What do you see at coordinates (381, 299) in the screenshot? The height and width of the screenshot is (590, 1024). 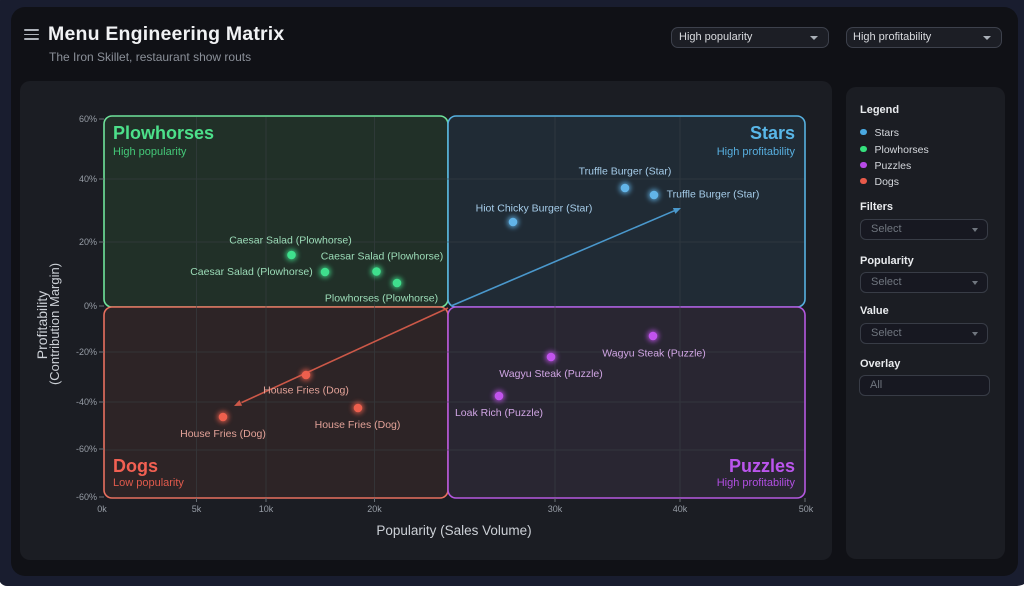 I see `svg-text: Plowhorses (Plowhorse)` at bounding box center [381, 299].